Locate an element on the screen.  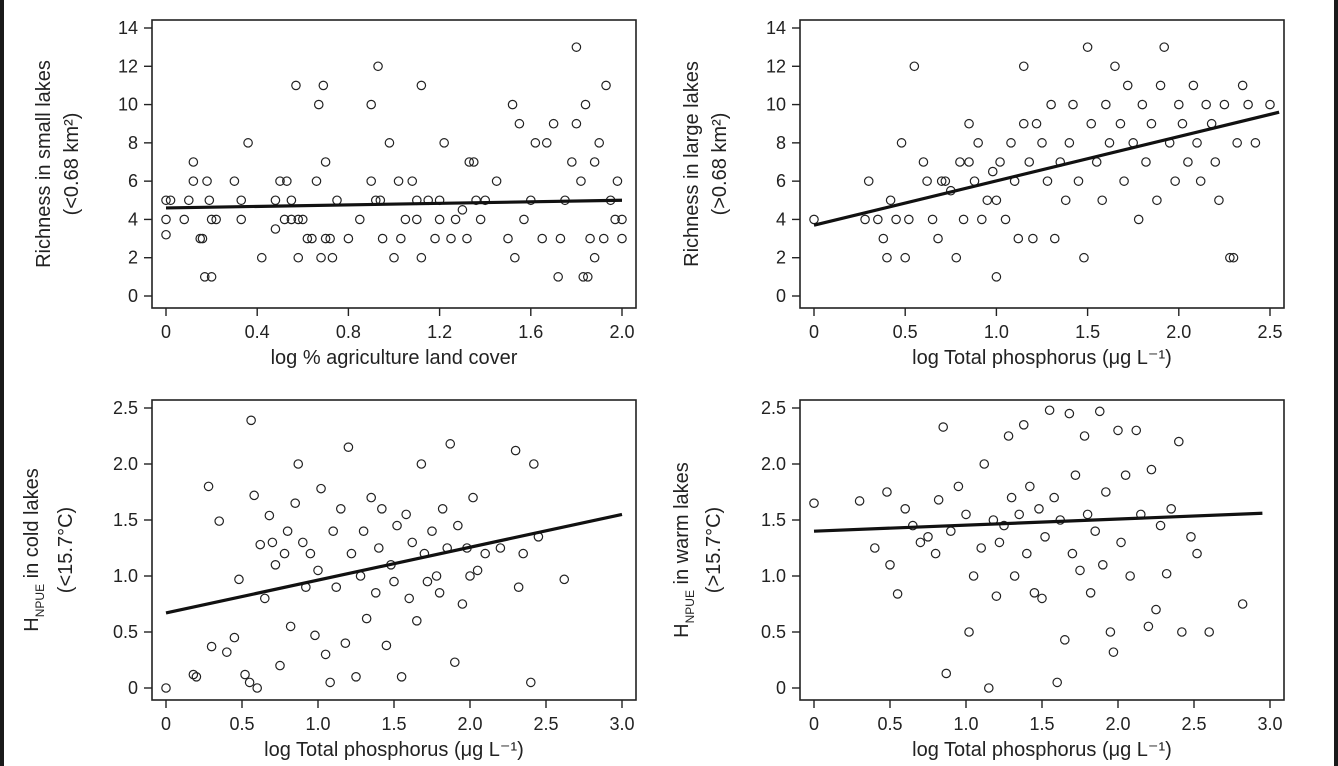
x-tick-label: 0.8 is located at coordinates (348, 332).